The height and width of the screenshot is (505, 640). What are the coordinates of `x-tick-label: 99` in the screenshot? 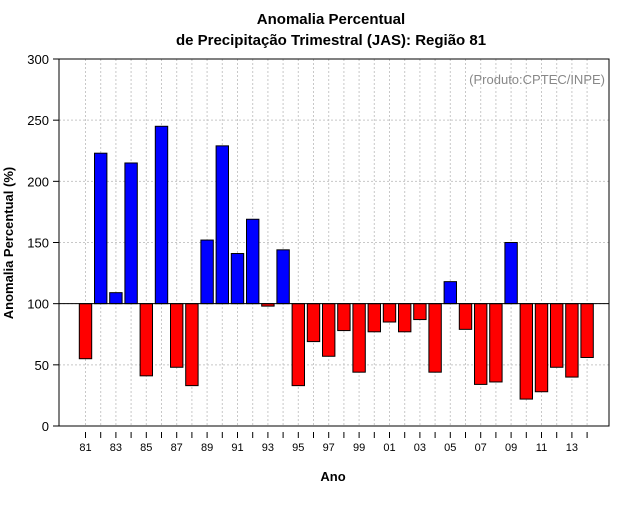 It's located at (359, 448).